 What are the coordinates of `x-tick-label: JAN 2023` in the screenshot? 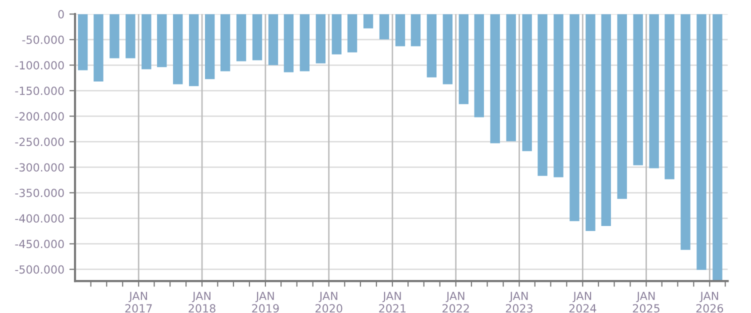 It's located at (519, 302).